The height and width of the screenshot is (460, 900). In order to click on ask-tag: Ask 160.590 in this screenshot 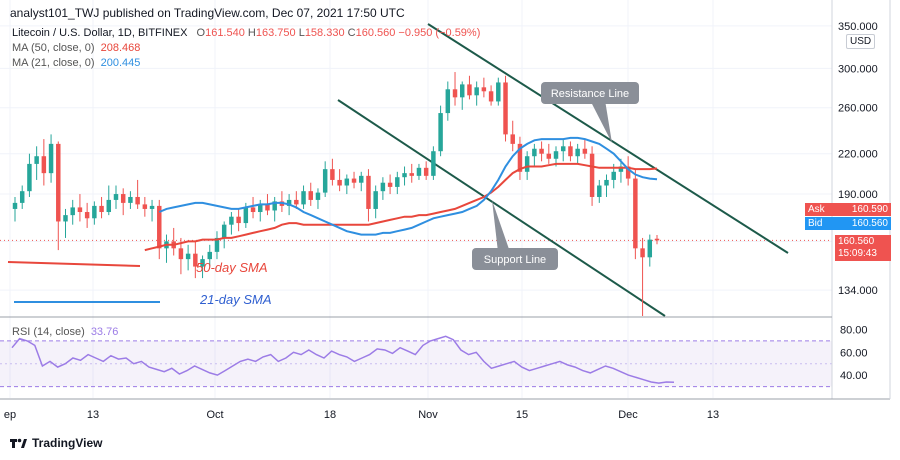, I will do `click(848, 209)`.